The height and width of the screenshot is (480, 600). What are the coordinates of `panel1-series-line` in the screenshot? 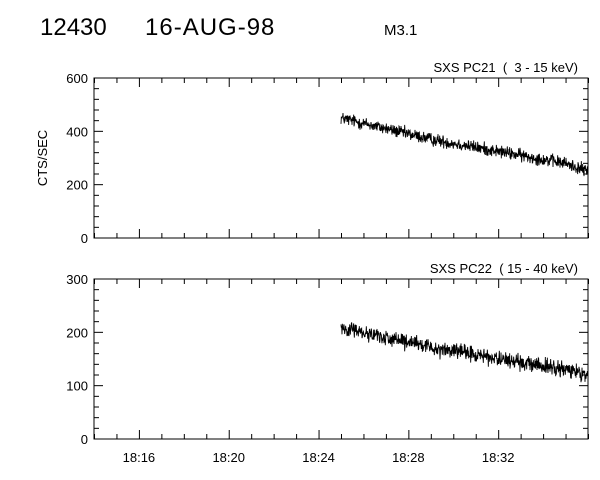 It's located at (464, 144).